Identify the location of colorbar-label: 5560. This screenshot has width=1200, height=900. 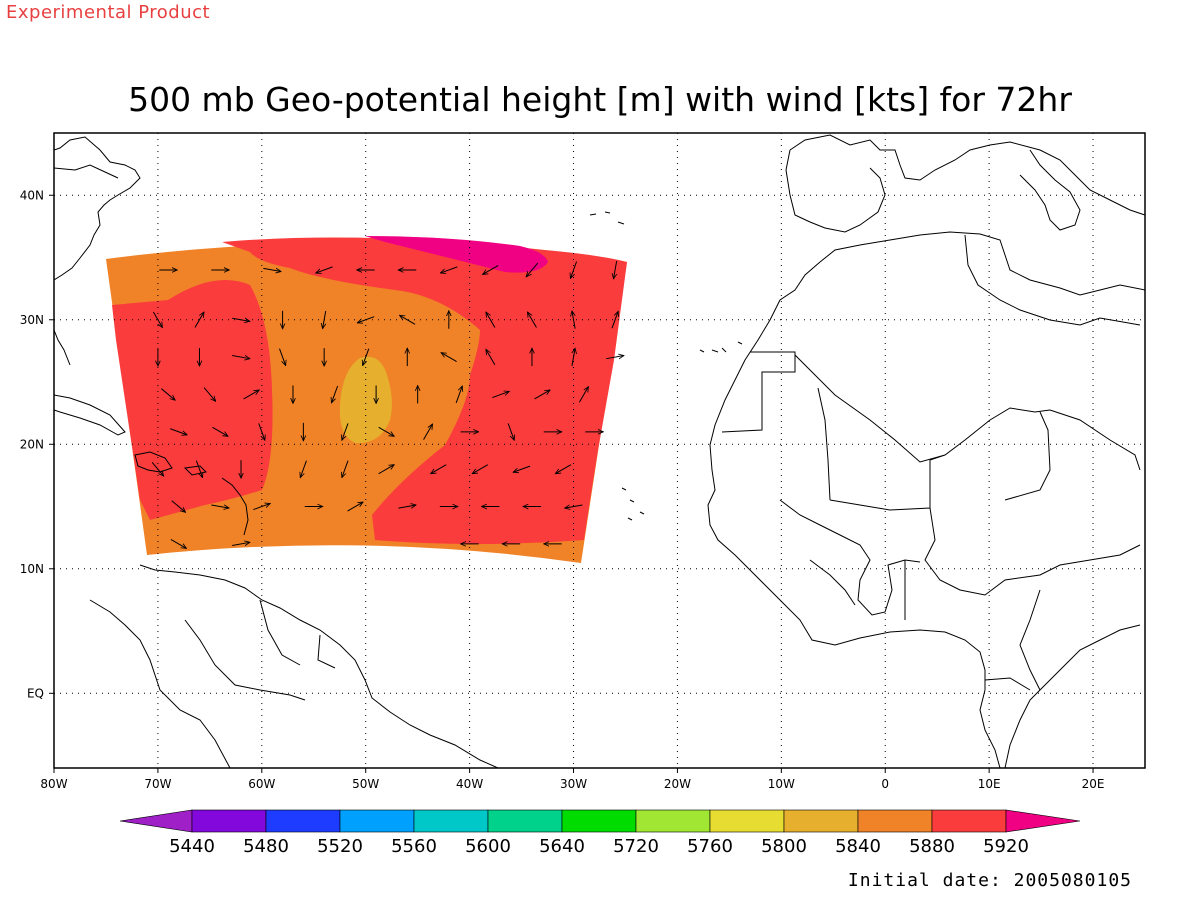
(414, 846).